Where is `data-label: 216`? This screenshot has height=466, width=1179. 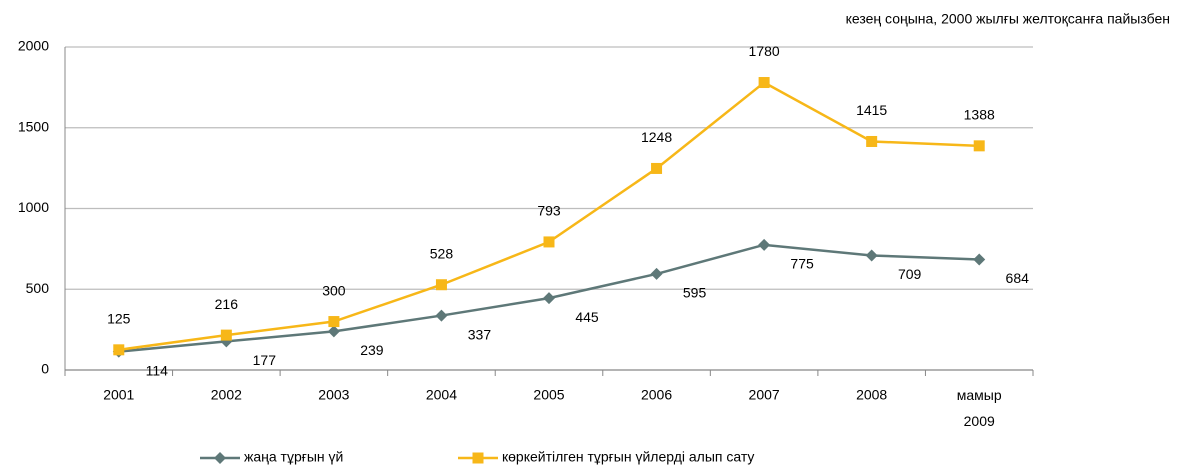
data-label: 216 is located at coordinates (227, 304).